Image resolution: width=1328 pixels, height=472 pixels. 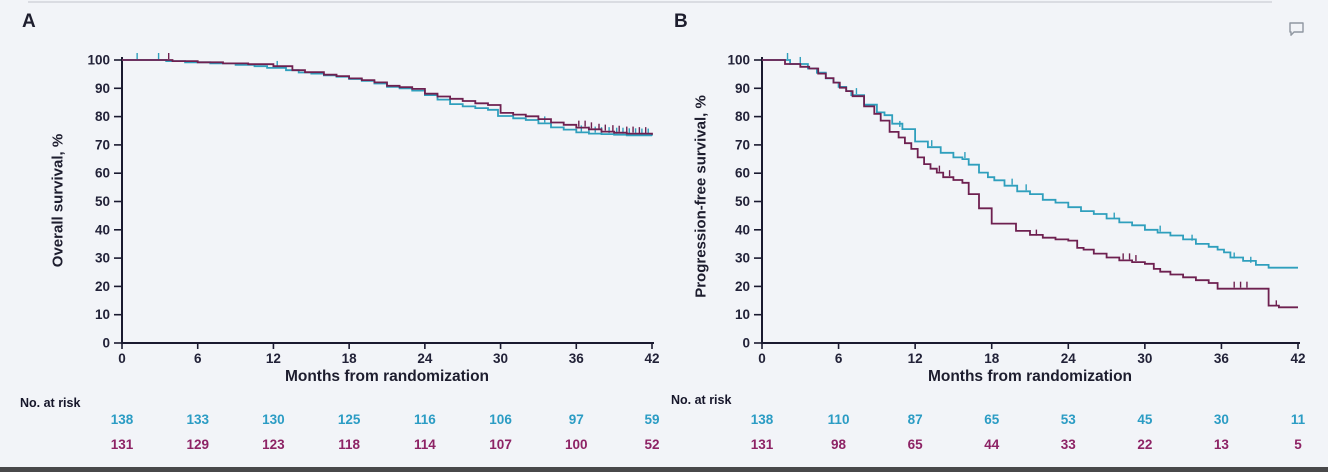 What do you see at coordinates (992, 444) in the screenshot?
I see `at-risk-value-maroon-arm: 44` at bounding box center [992, 444].